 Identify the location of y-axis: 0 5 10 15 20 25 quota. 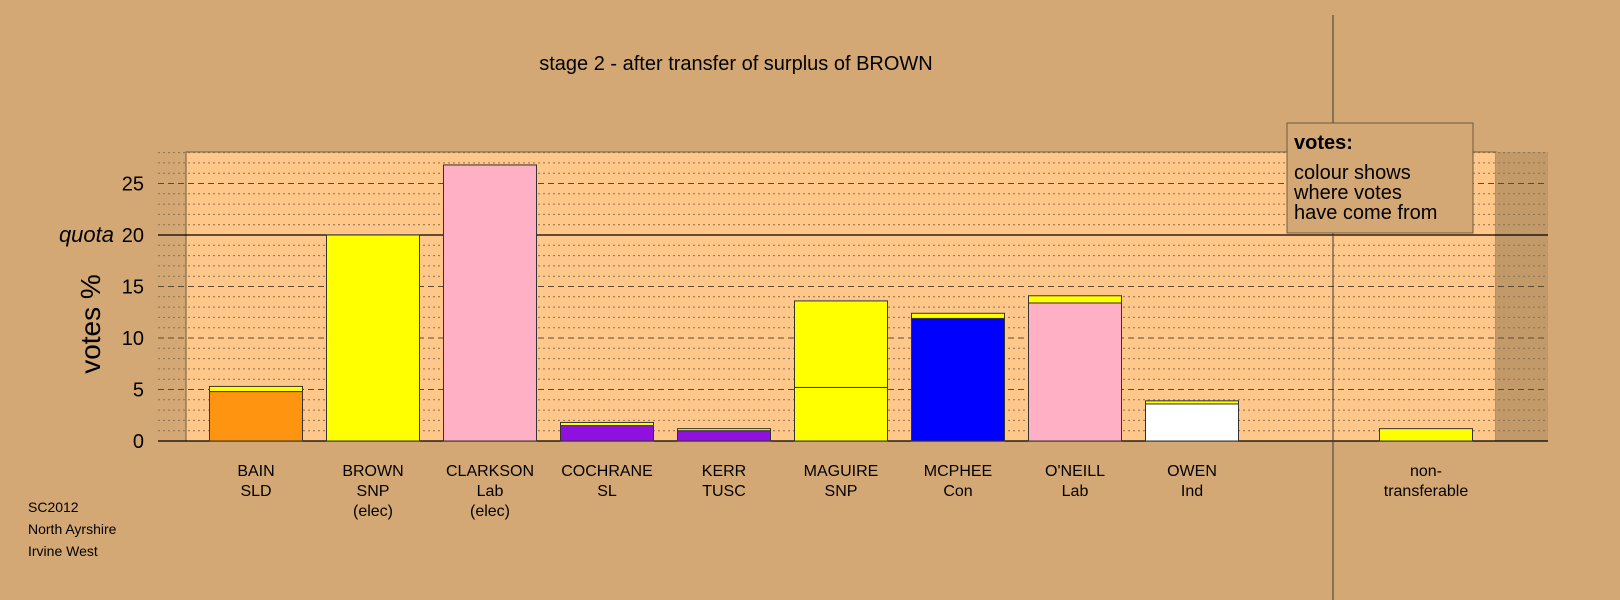
(101, 314).